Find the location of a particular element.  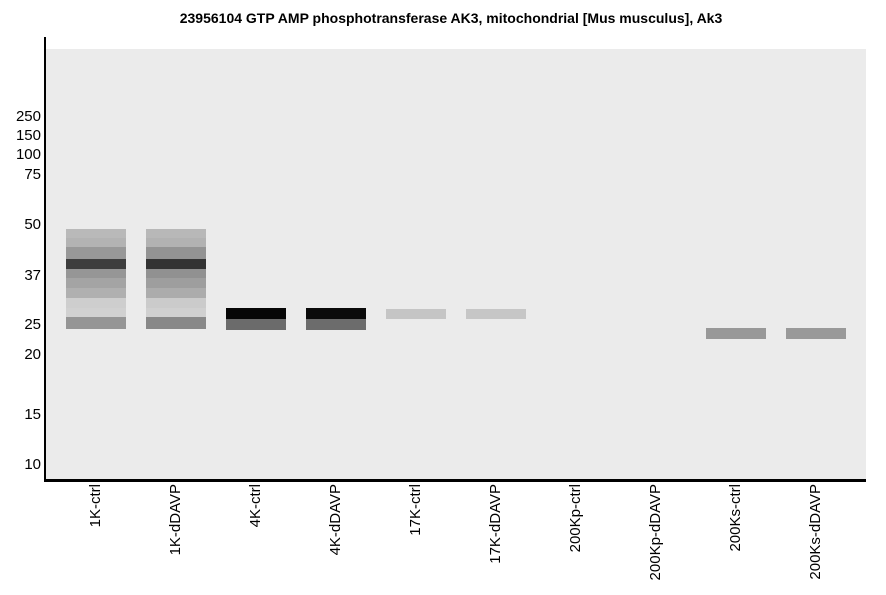

lane-17K-dDAVP is located at coordinates (496, 264).